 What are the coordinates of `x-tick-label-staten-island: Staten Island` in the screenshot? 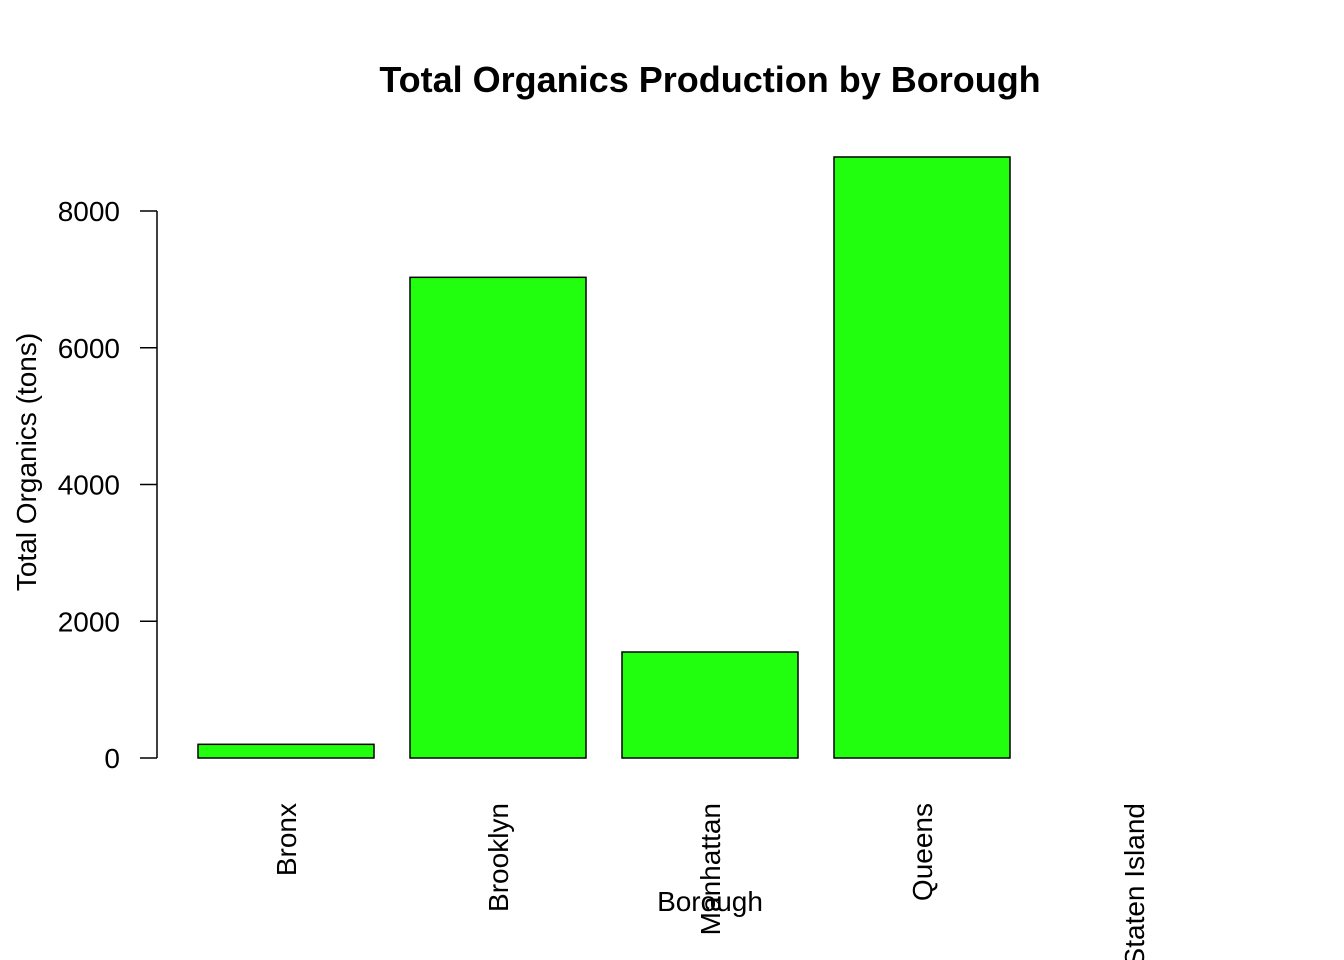 It's located at (1134, 881).